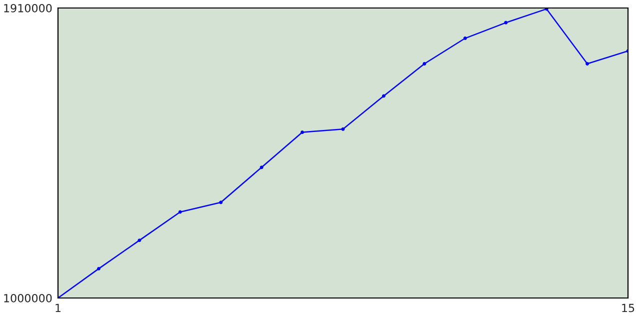  What do you see at coordinates (58, 308) in the screenshot?
I see `x-tick-label: 1` at bounding box center [58, 308].